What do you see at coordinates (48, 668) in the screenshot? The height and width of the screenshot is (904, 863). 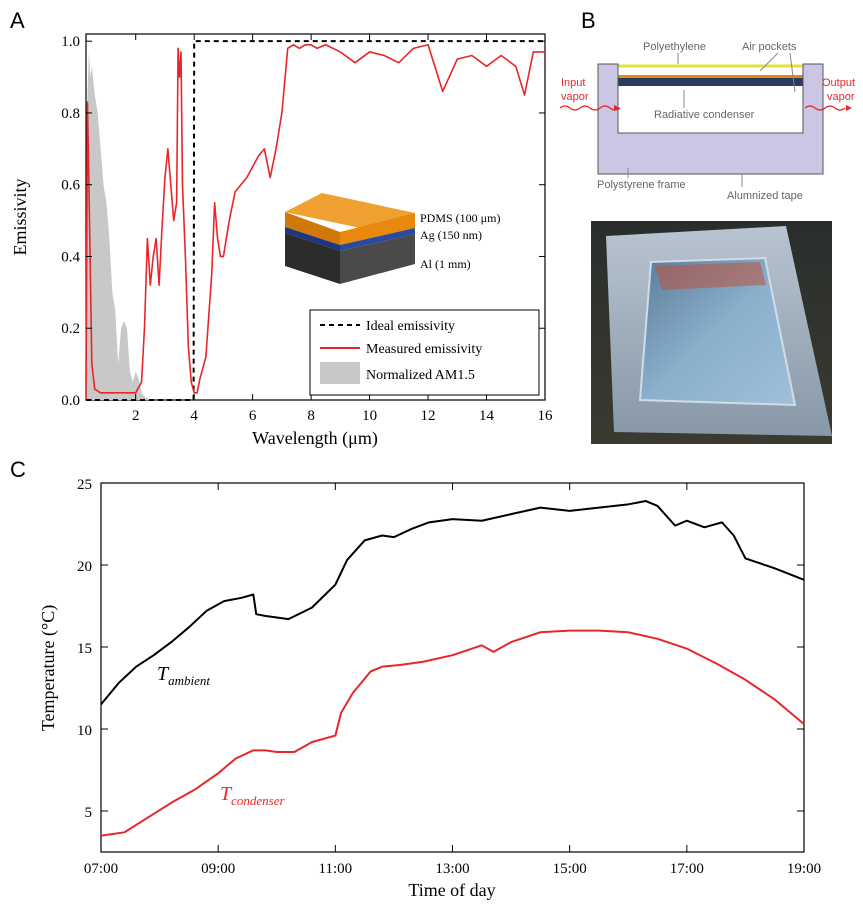 I see `temperature-y-axis-title: Temperature (°C)` at bounding box center [48, 668].